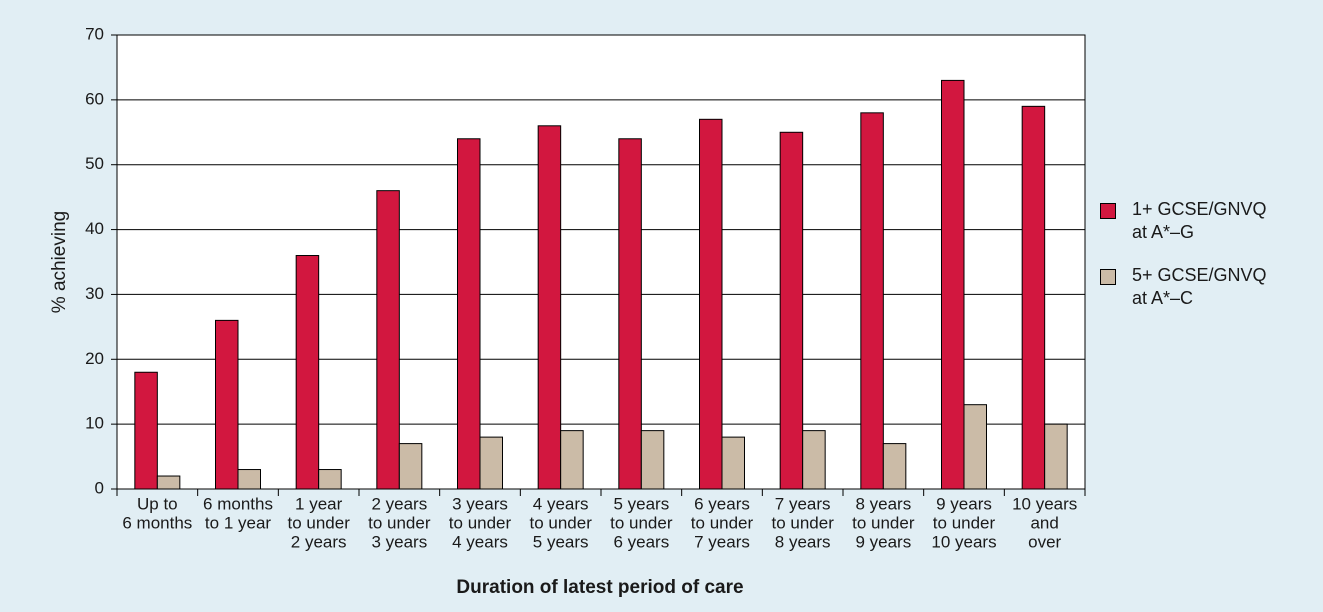  I want to click on x-axis-title: Duration of latest period of care, so click(599, 587).